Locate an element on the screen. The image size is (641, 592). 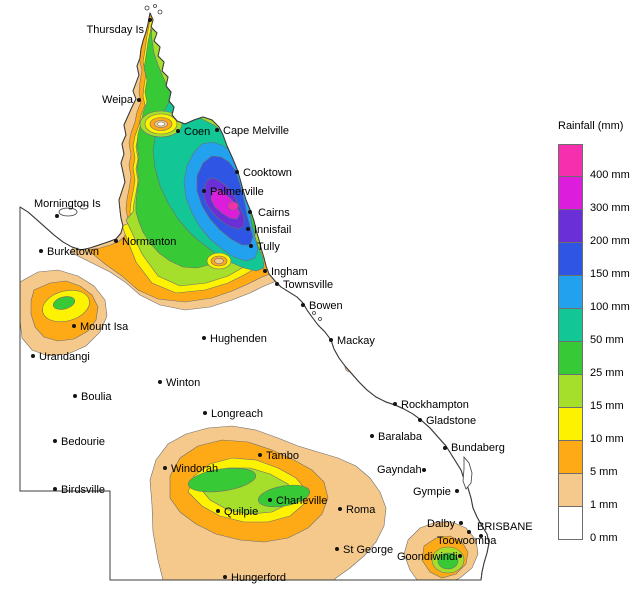
town-dot-rockhampton is located at coordinates (395, 404).